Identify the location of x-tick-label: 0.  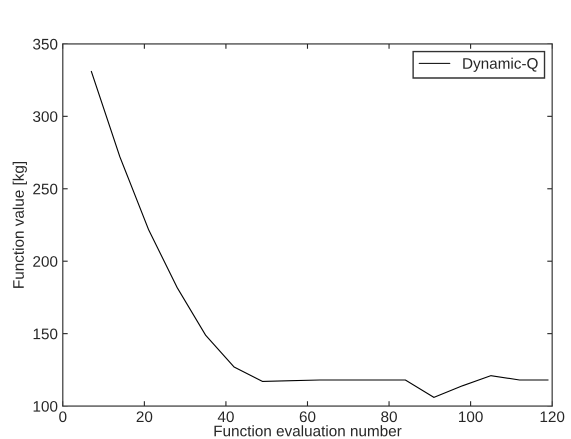
(62, 416).